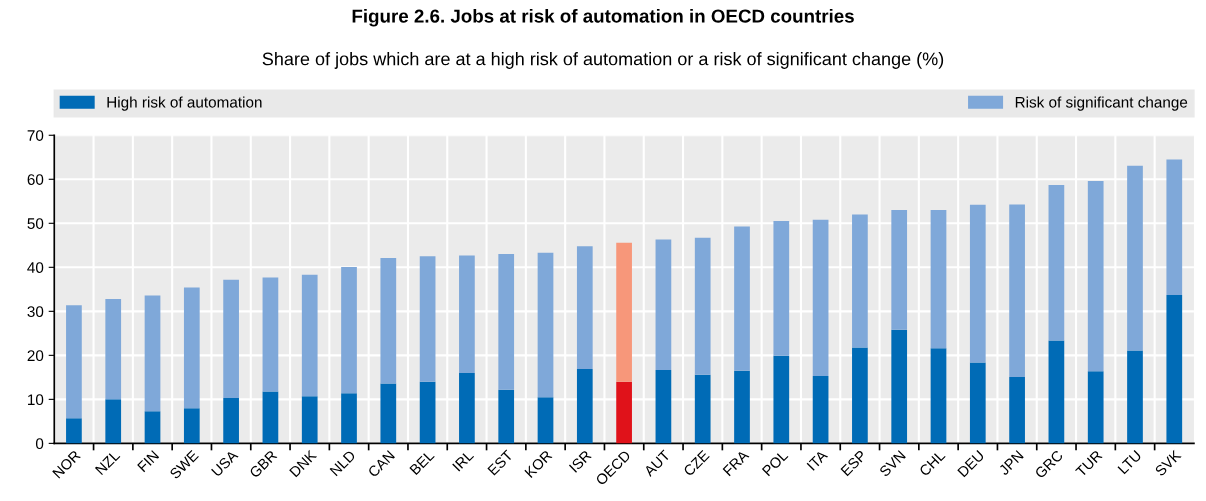  I want to click on x-tick-label: NZL, so click(107, 462).